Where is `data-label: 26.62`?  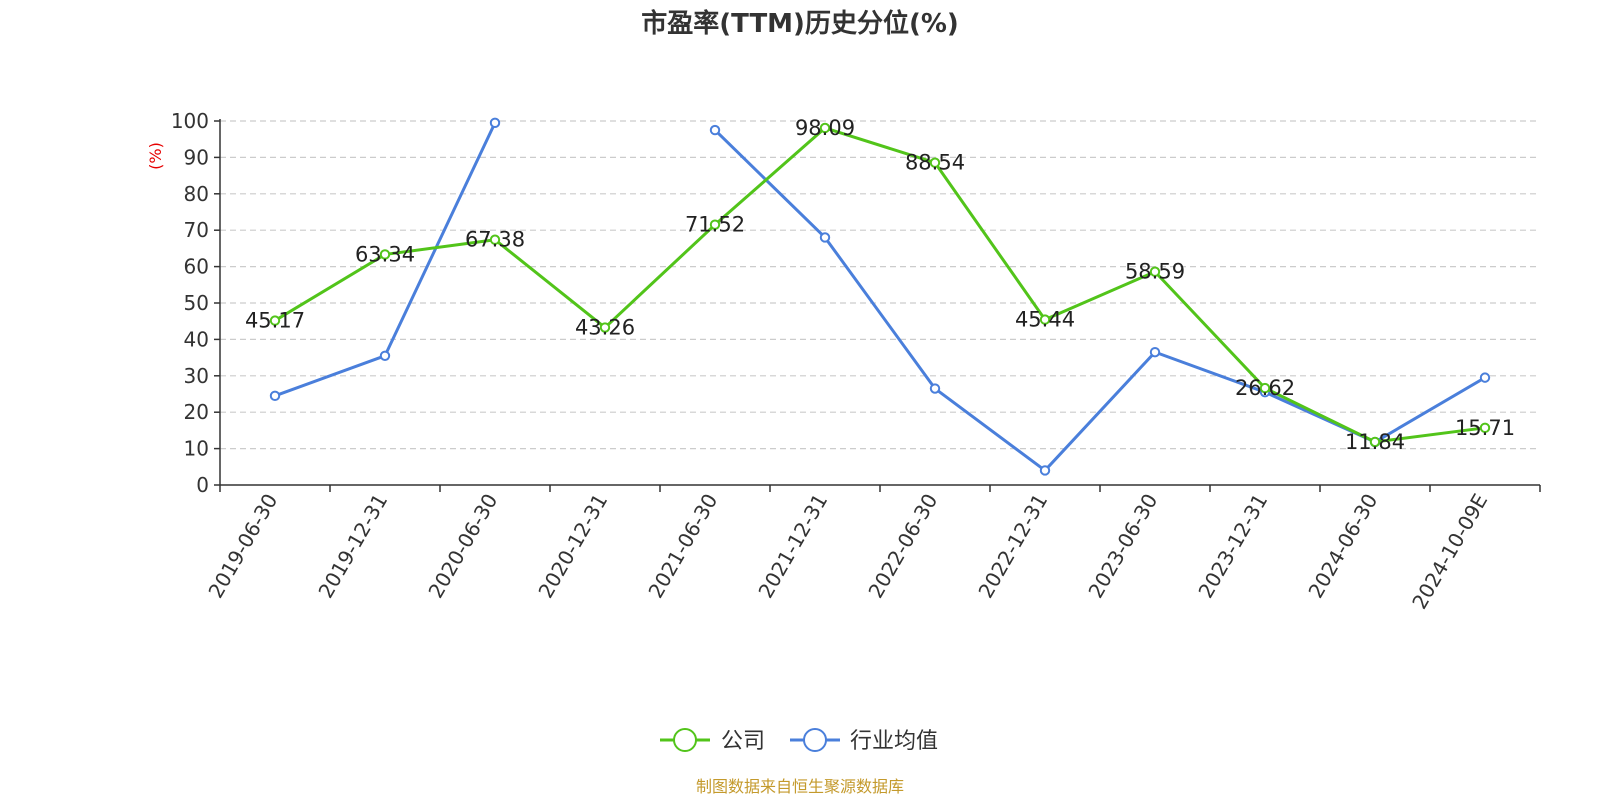 data-label: 26.62 is located at coordinates (1265, 388).